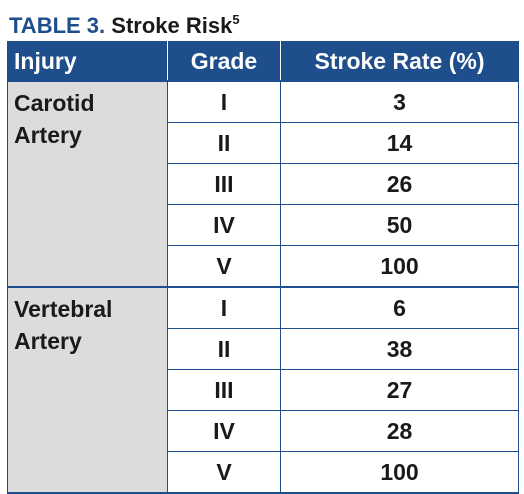  I want to click on footnote-reference: 5, so click(236, 19).